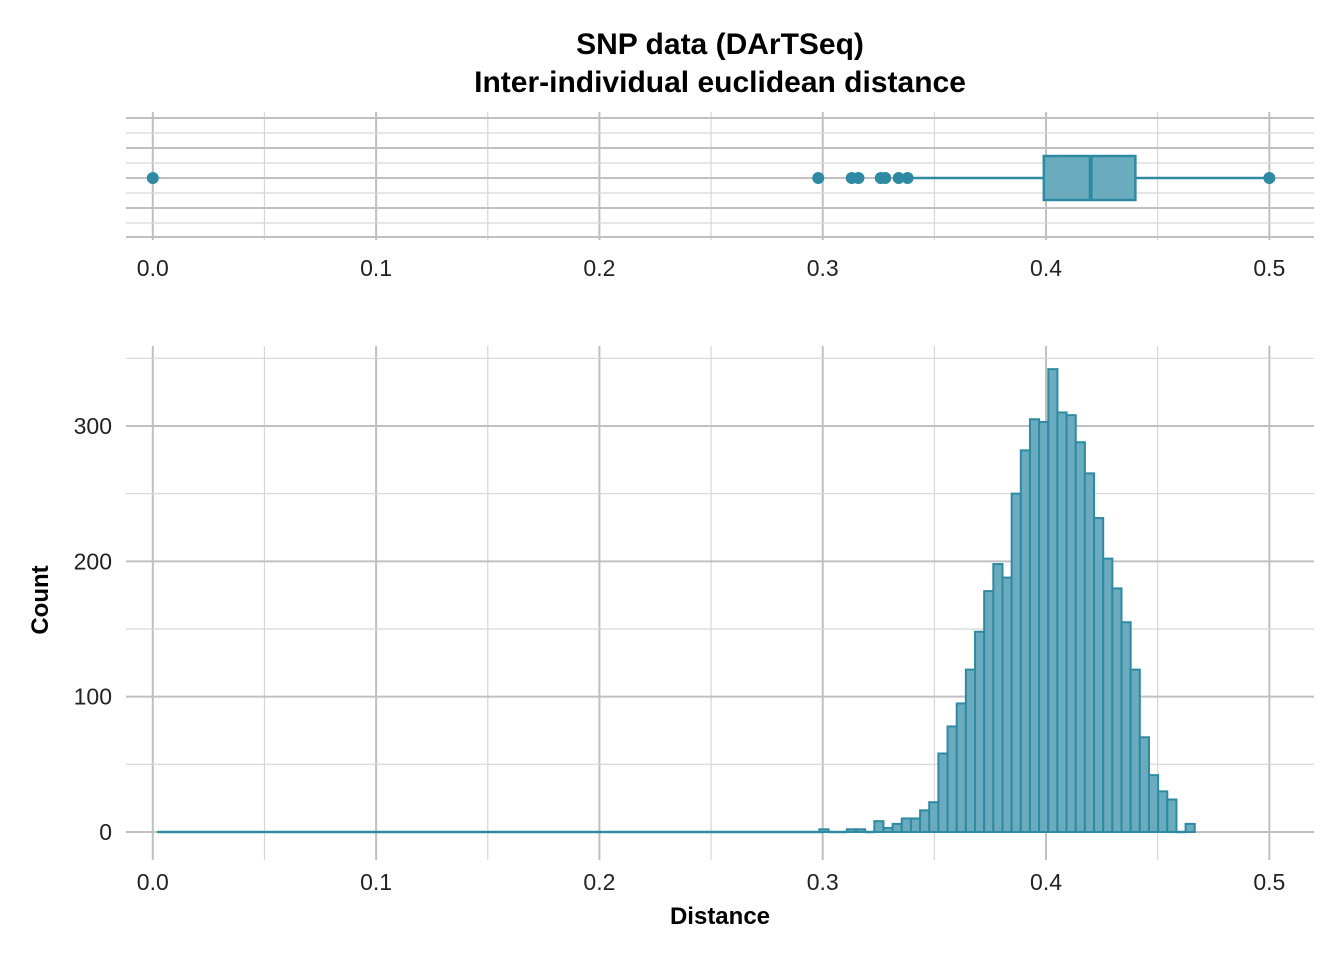  What do you see at coordinates (711, 178) in the screenshot?
I see `boxplot-marks` at bounding box center [711, 178].